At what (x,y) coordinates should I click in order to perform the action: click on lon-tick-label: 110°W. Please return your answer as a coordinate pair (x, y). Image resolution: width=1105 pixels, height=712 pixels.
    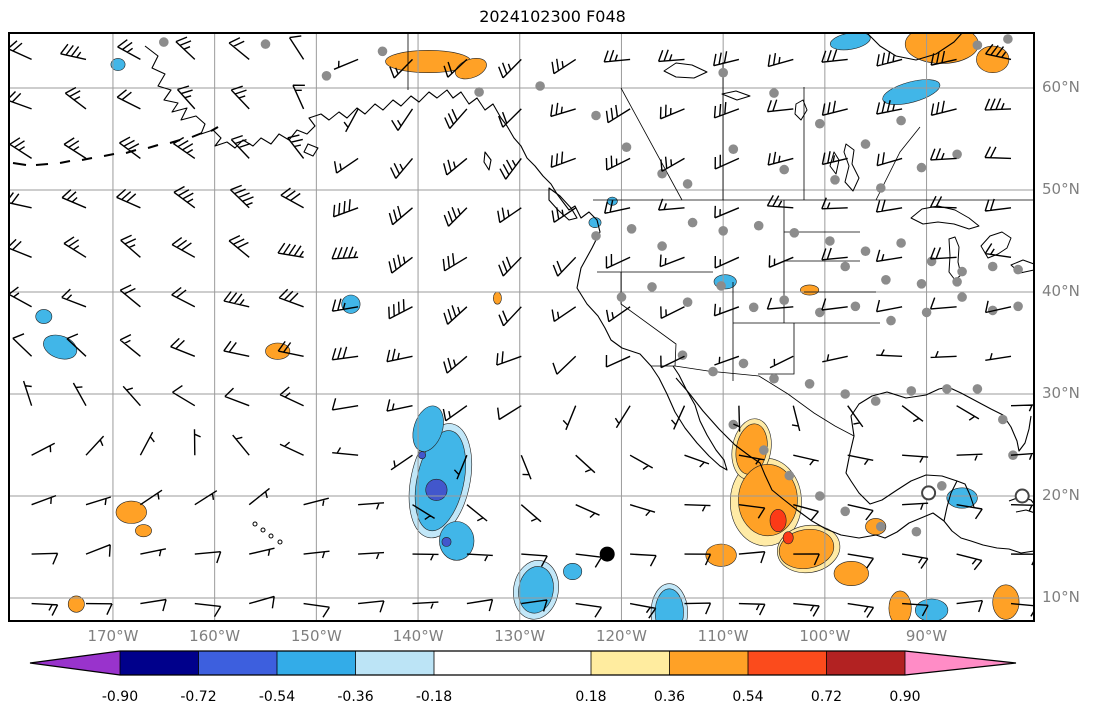
    Looking at the image, I should click on (723, 636).